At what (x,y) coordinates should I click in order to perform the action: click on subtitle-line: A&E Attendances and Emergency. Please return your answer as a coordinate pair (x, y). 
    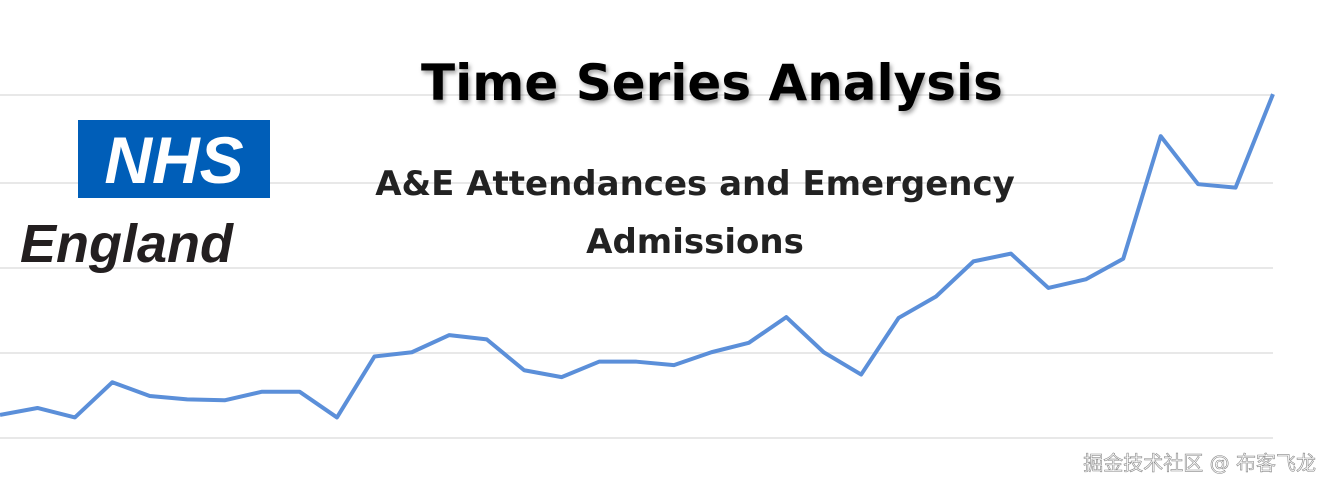
    Looking at the image, I should click on (695, 184).